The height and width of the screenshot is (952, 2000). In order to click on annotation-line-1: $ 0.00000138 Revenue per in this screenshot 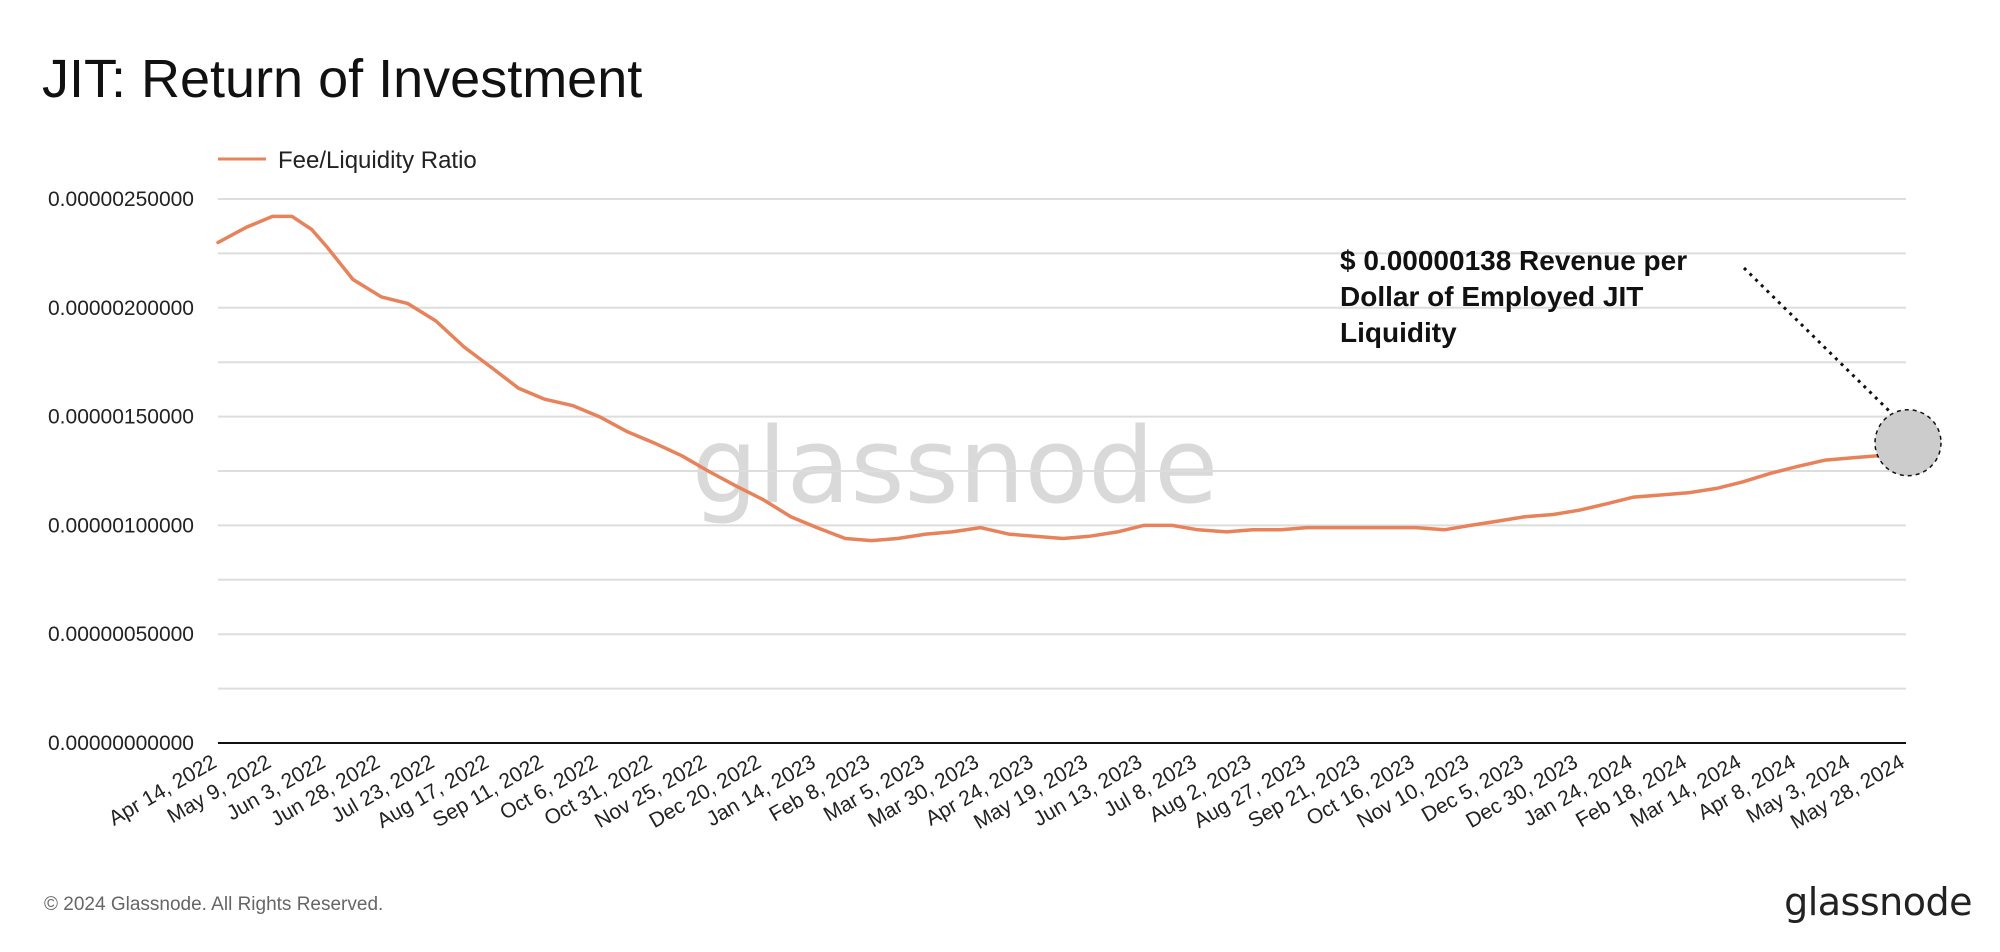, I will do `click(1513, 260)`.